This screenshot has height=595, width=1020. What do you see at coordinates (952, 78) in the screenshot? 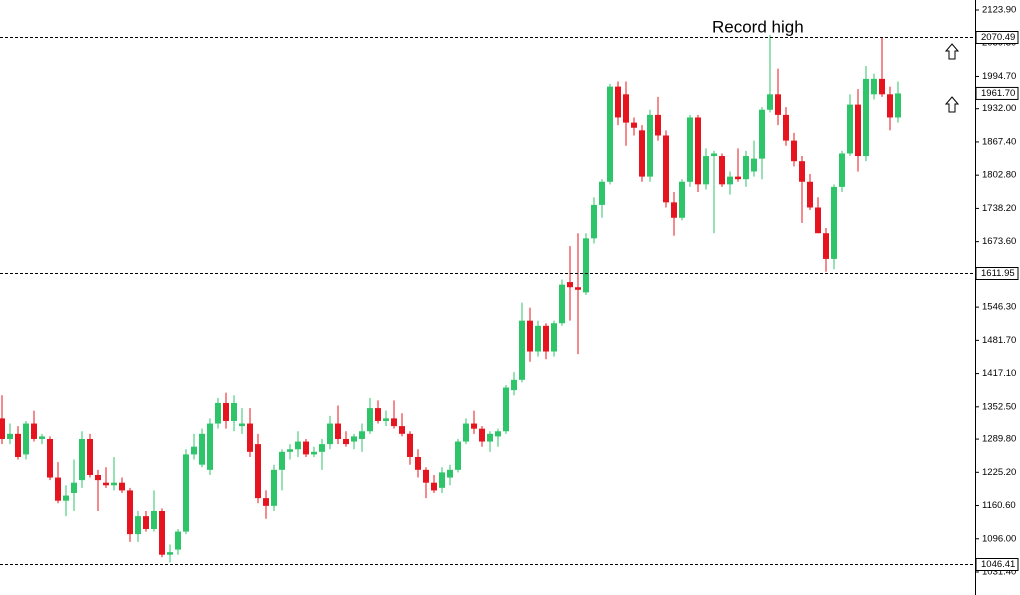
I see `arrow-icon` at bounding box center [952, 78].